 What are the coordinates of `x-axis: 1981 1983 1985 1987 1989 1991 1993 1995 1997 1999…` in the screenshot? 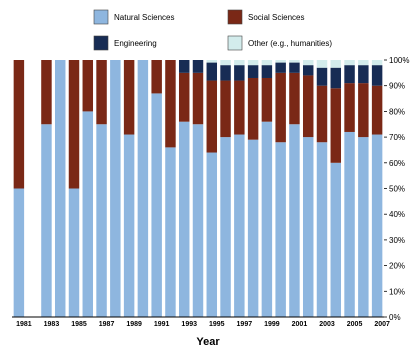 It's located at (201, 322).